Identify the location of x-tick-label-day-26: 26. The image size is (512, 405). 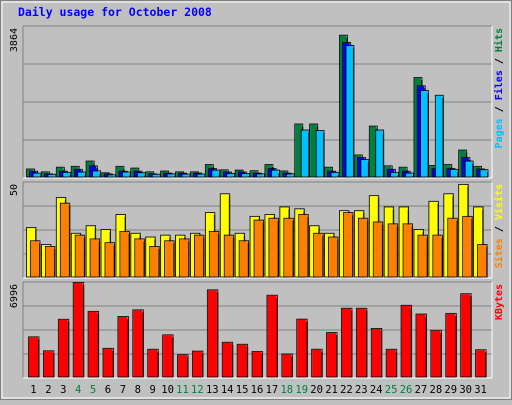
(406, 390).